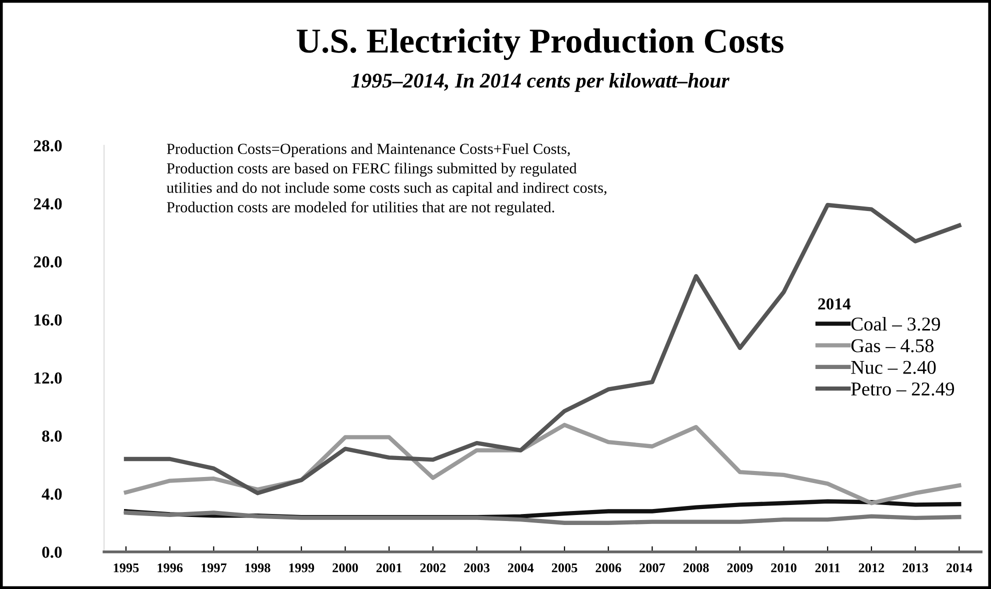 The height and width of the screenshot is (589, 991). Describe the element at coordinates (257, 567) in the screenshot. I see `x-tick-label: 1998` at that location.